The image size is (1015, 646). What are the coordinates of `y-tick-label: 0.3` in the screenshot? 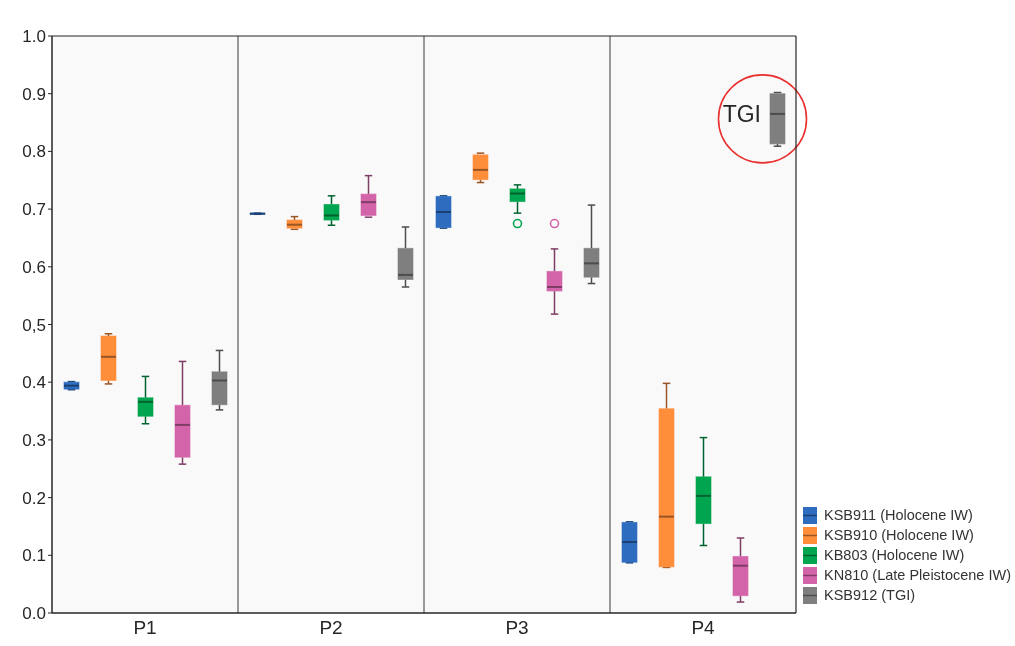 It's located at (34, 440).